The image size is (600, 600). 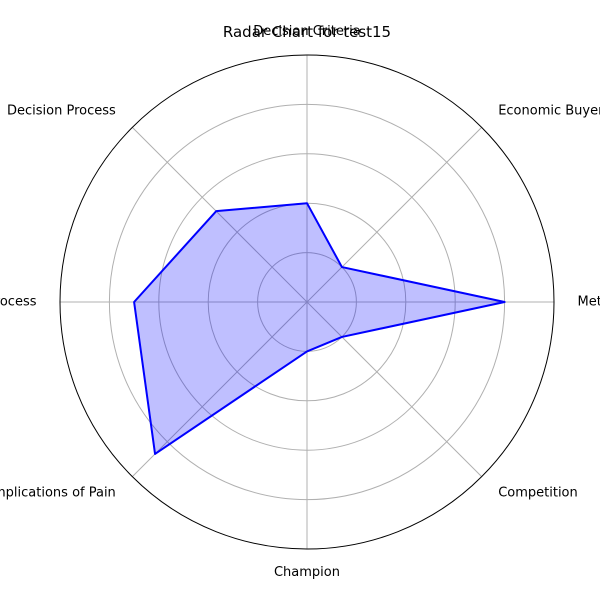 I want to click on axis-label: Decision Process, so click(x=61, y=110).